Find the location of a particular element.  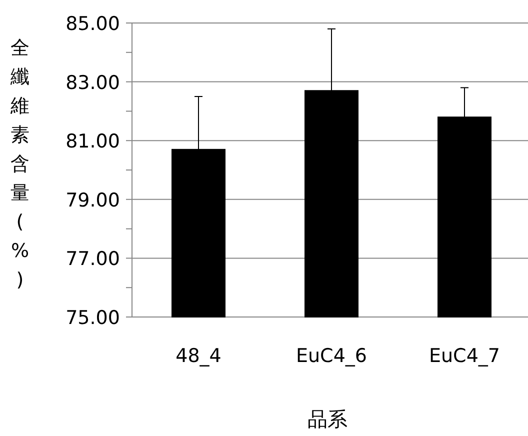

x-axis-title: 品系 is located at coordinates (328, 419).